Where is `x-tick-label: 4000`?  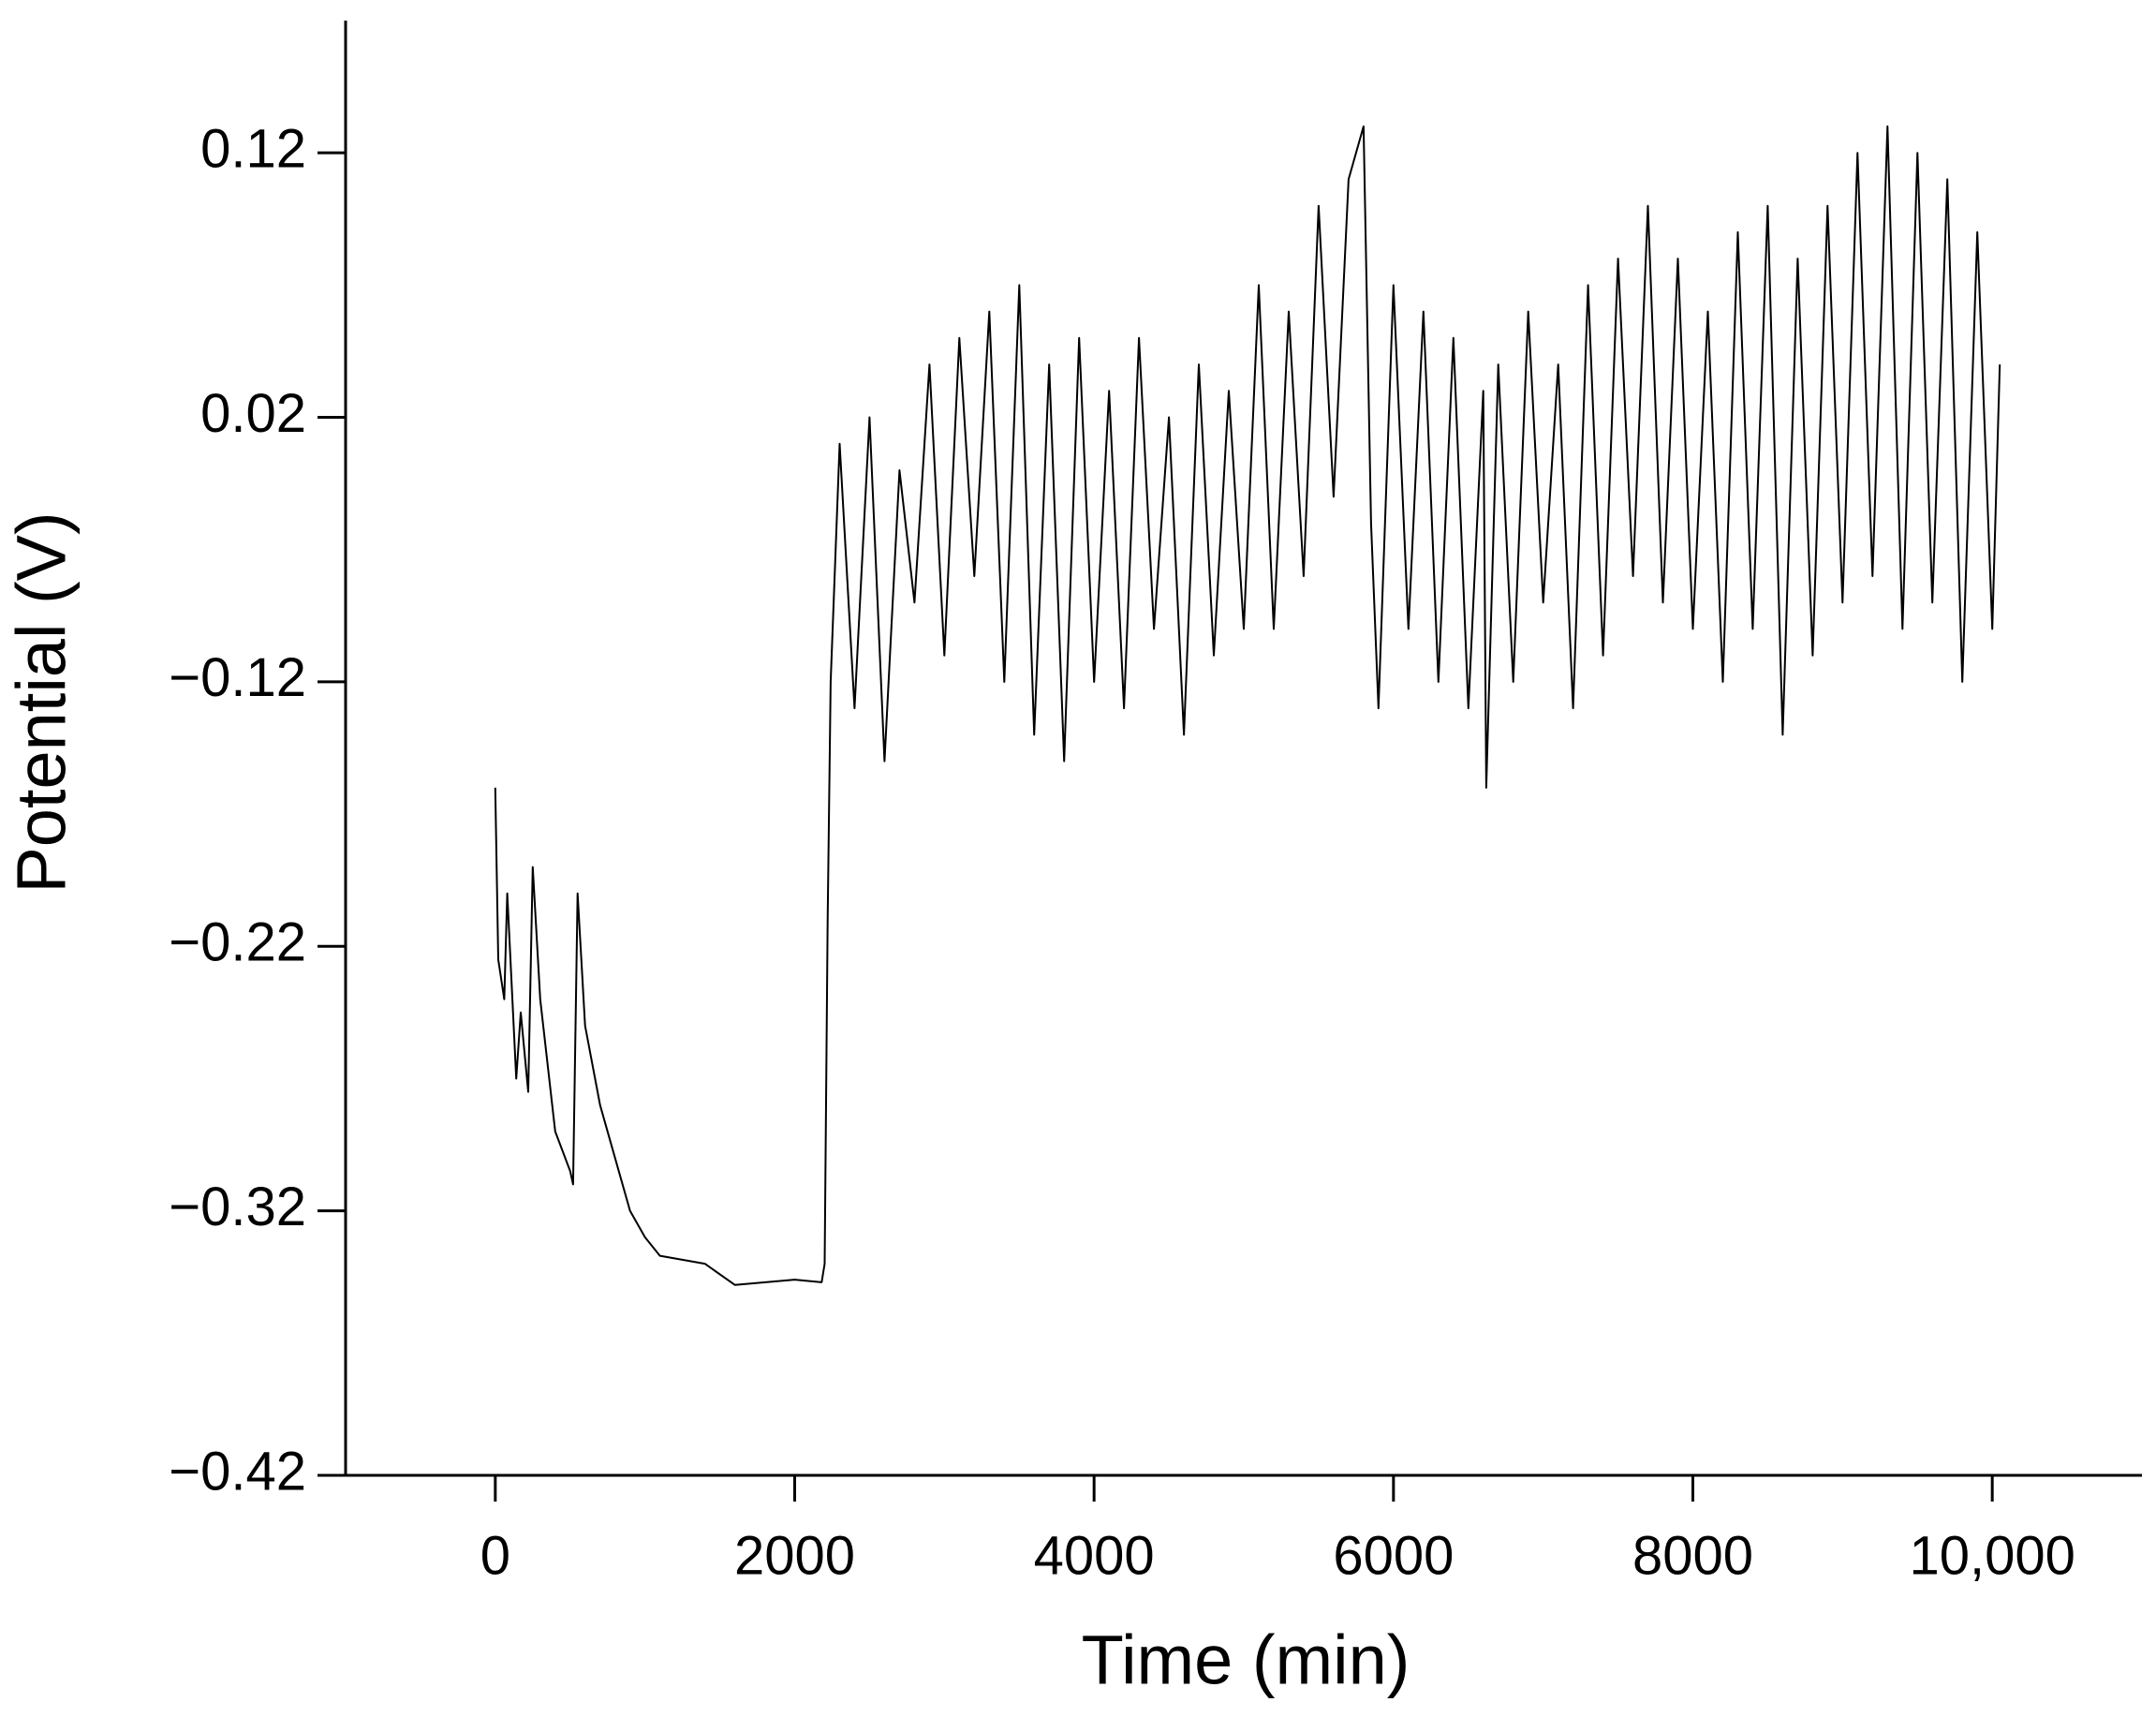 x-tick-label: 4000 is located at coordinates (1094, 1555).